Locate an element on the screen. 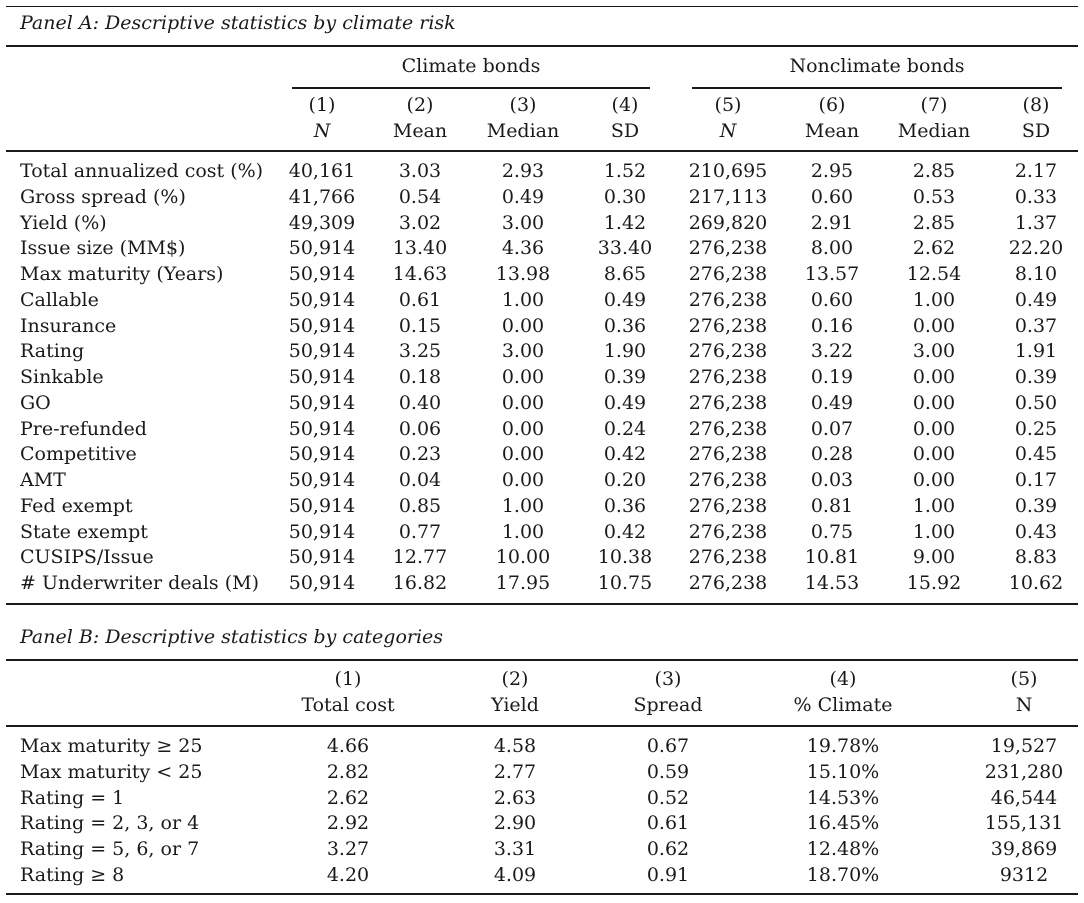 This screenshot has height=903, width=1084. table-cell: 13.98 is located at coordinates (523, 274).